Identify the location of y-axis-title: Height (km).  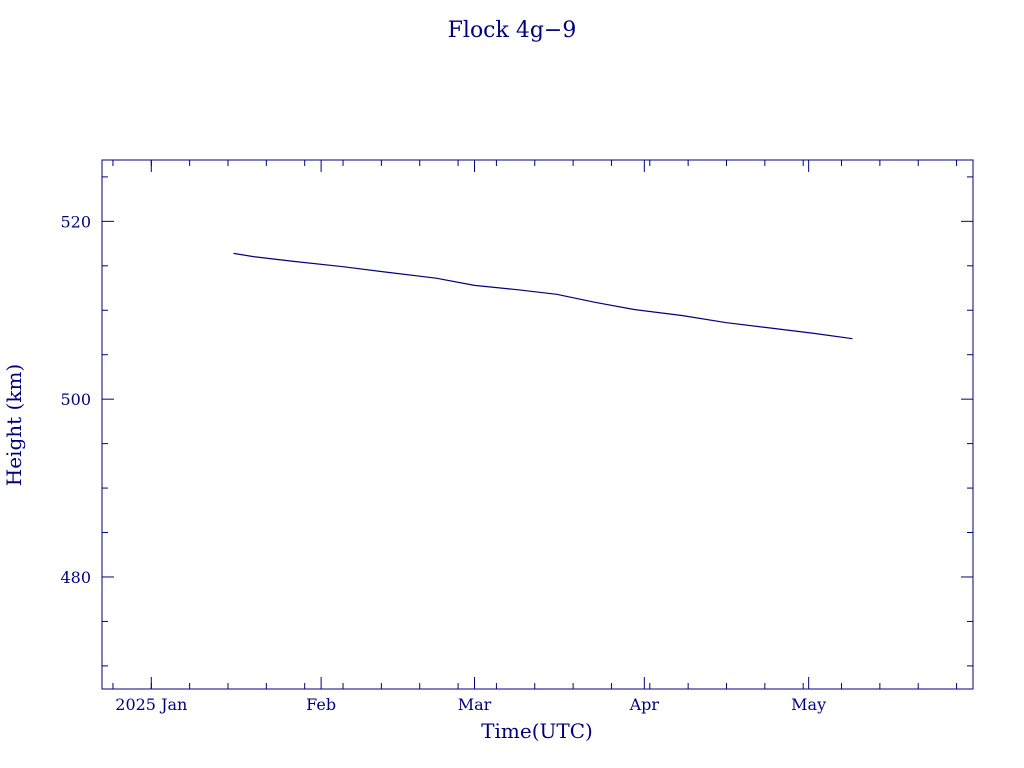
(14, 425).